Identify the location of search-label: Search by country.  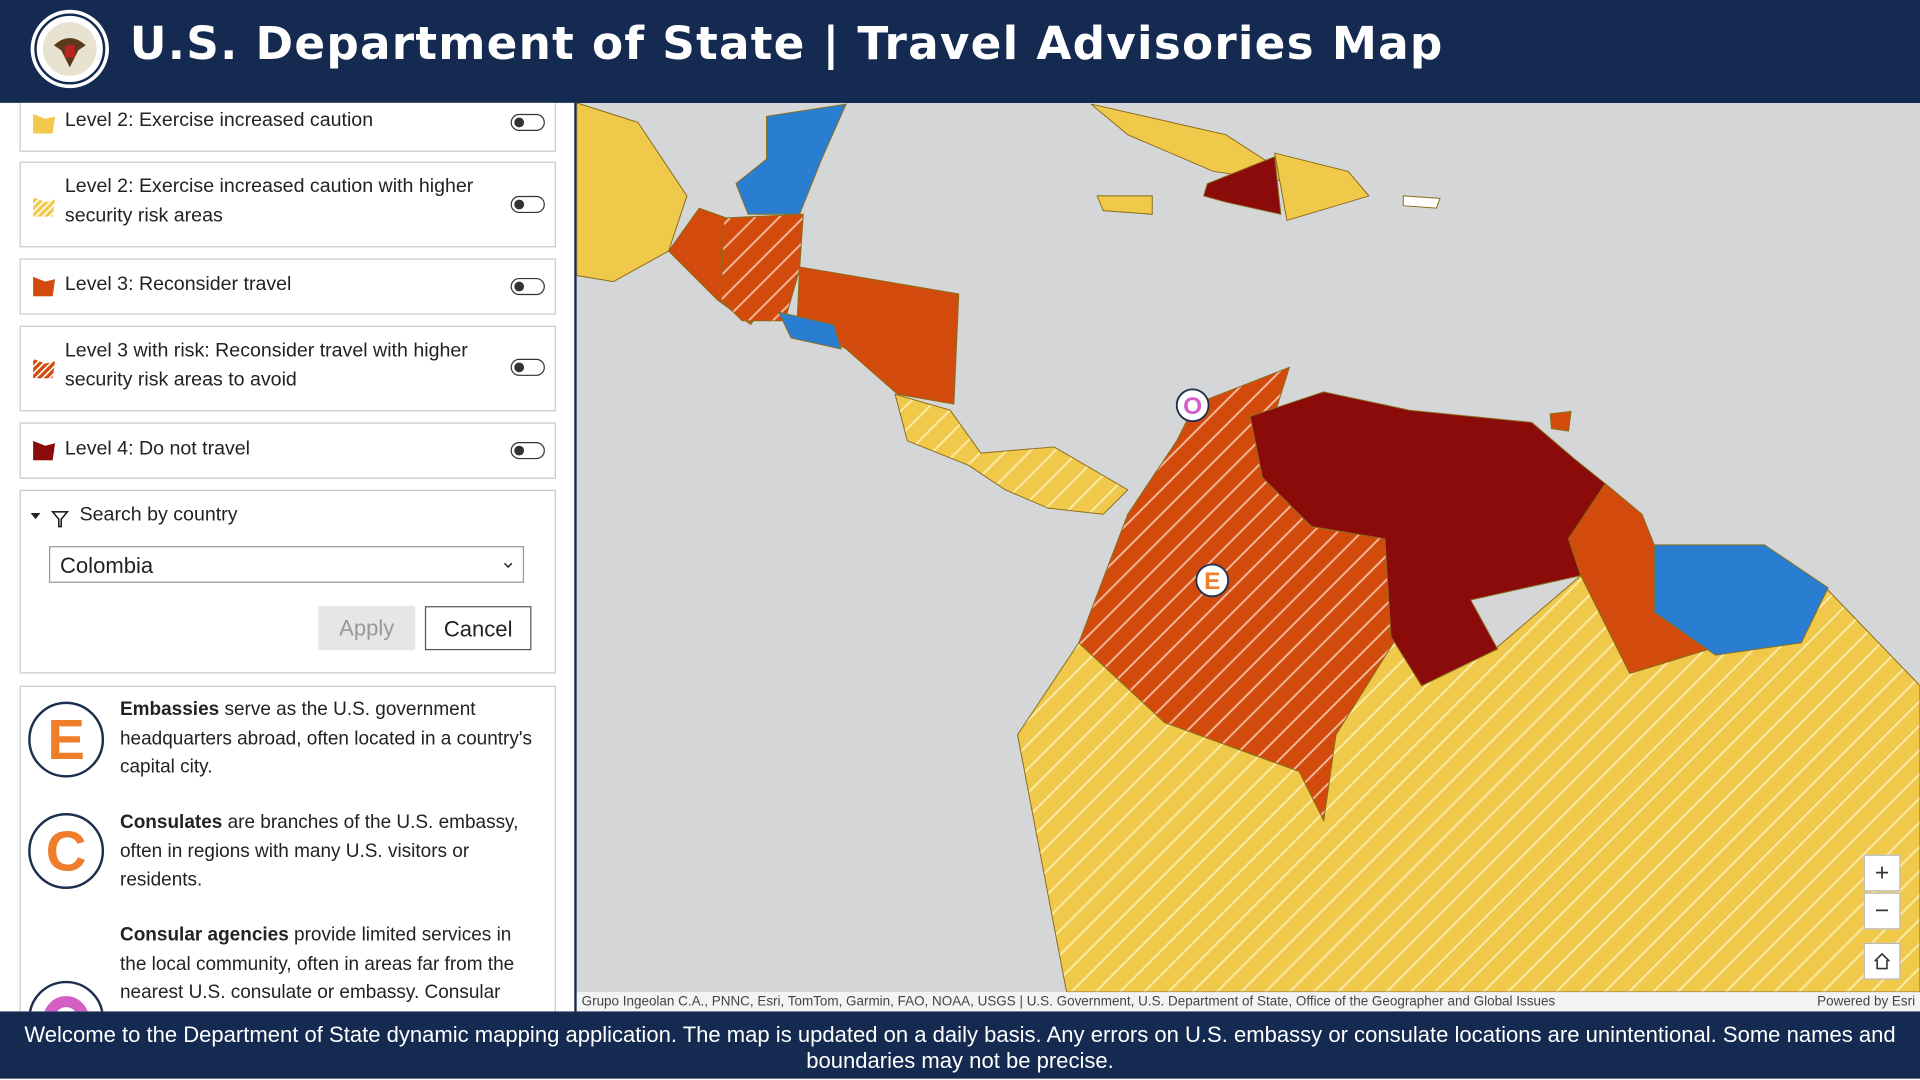
(158, 515).